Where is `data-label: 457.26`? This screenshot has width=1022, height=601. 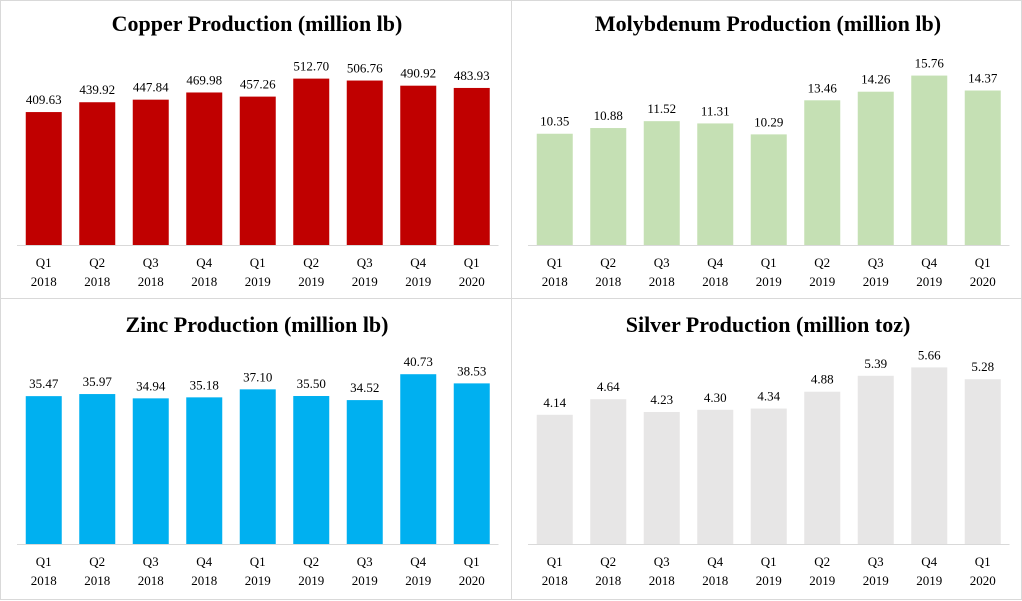
data-label: 457.26 is located at coordinates (258, 84).